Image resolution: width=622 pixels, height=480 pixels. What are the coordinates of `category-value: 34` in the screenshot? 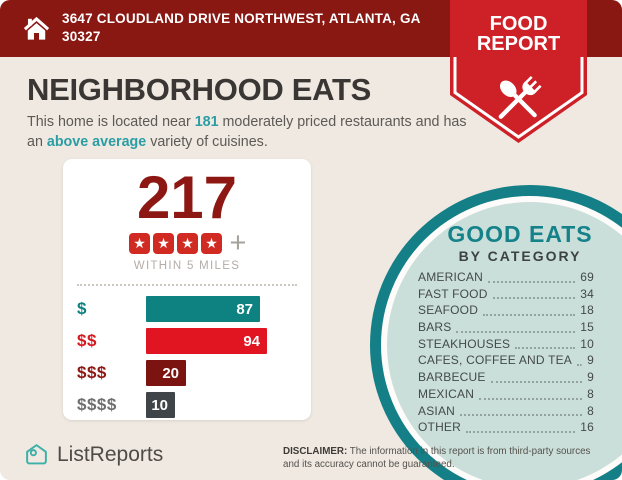 It's located at (587, 293).